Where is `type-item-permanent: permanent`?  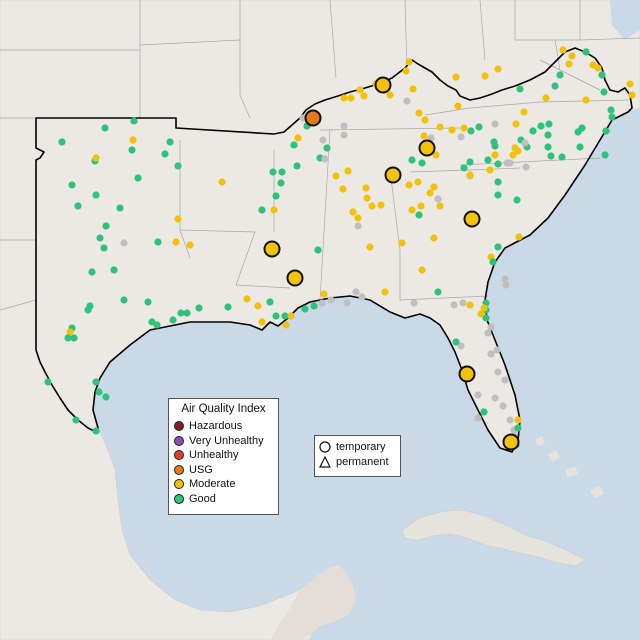 type-item-permanent: permanent is located at coordinates (357, 461).